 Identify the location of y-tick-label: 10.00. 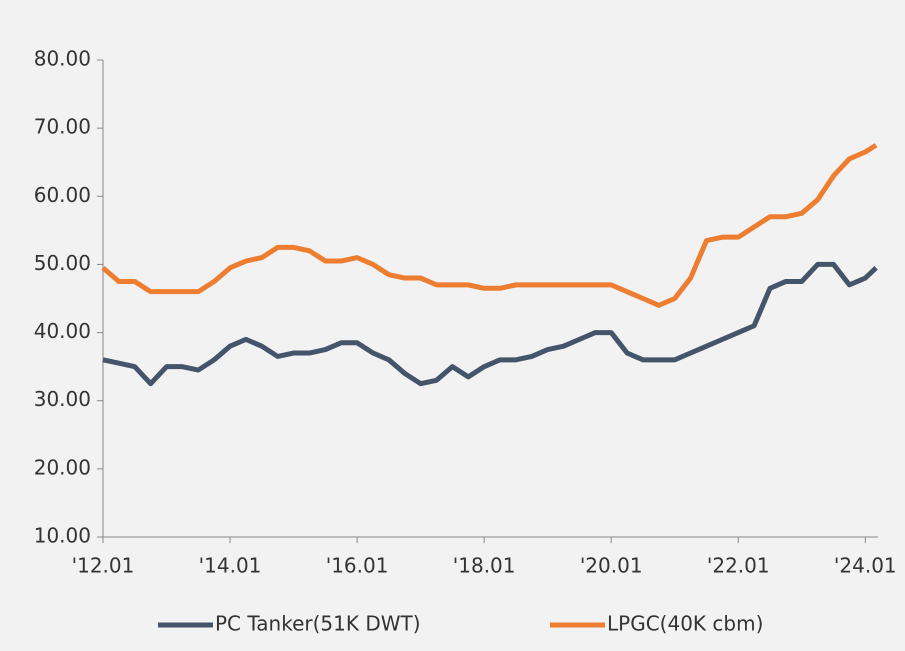
(62, 536).